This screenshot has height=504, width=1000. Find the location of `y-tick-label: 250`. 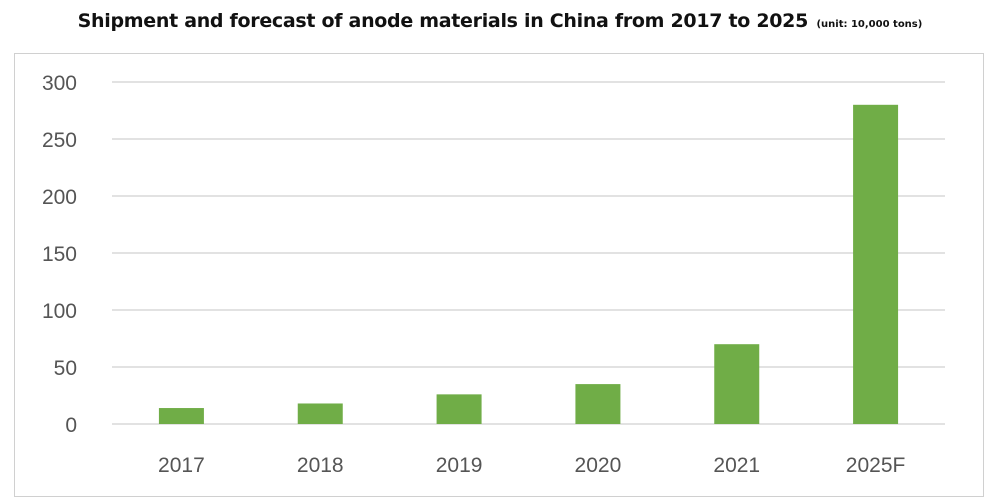

y-tick-label: 250 is located at coordinates (59, 140).